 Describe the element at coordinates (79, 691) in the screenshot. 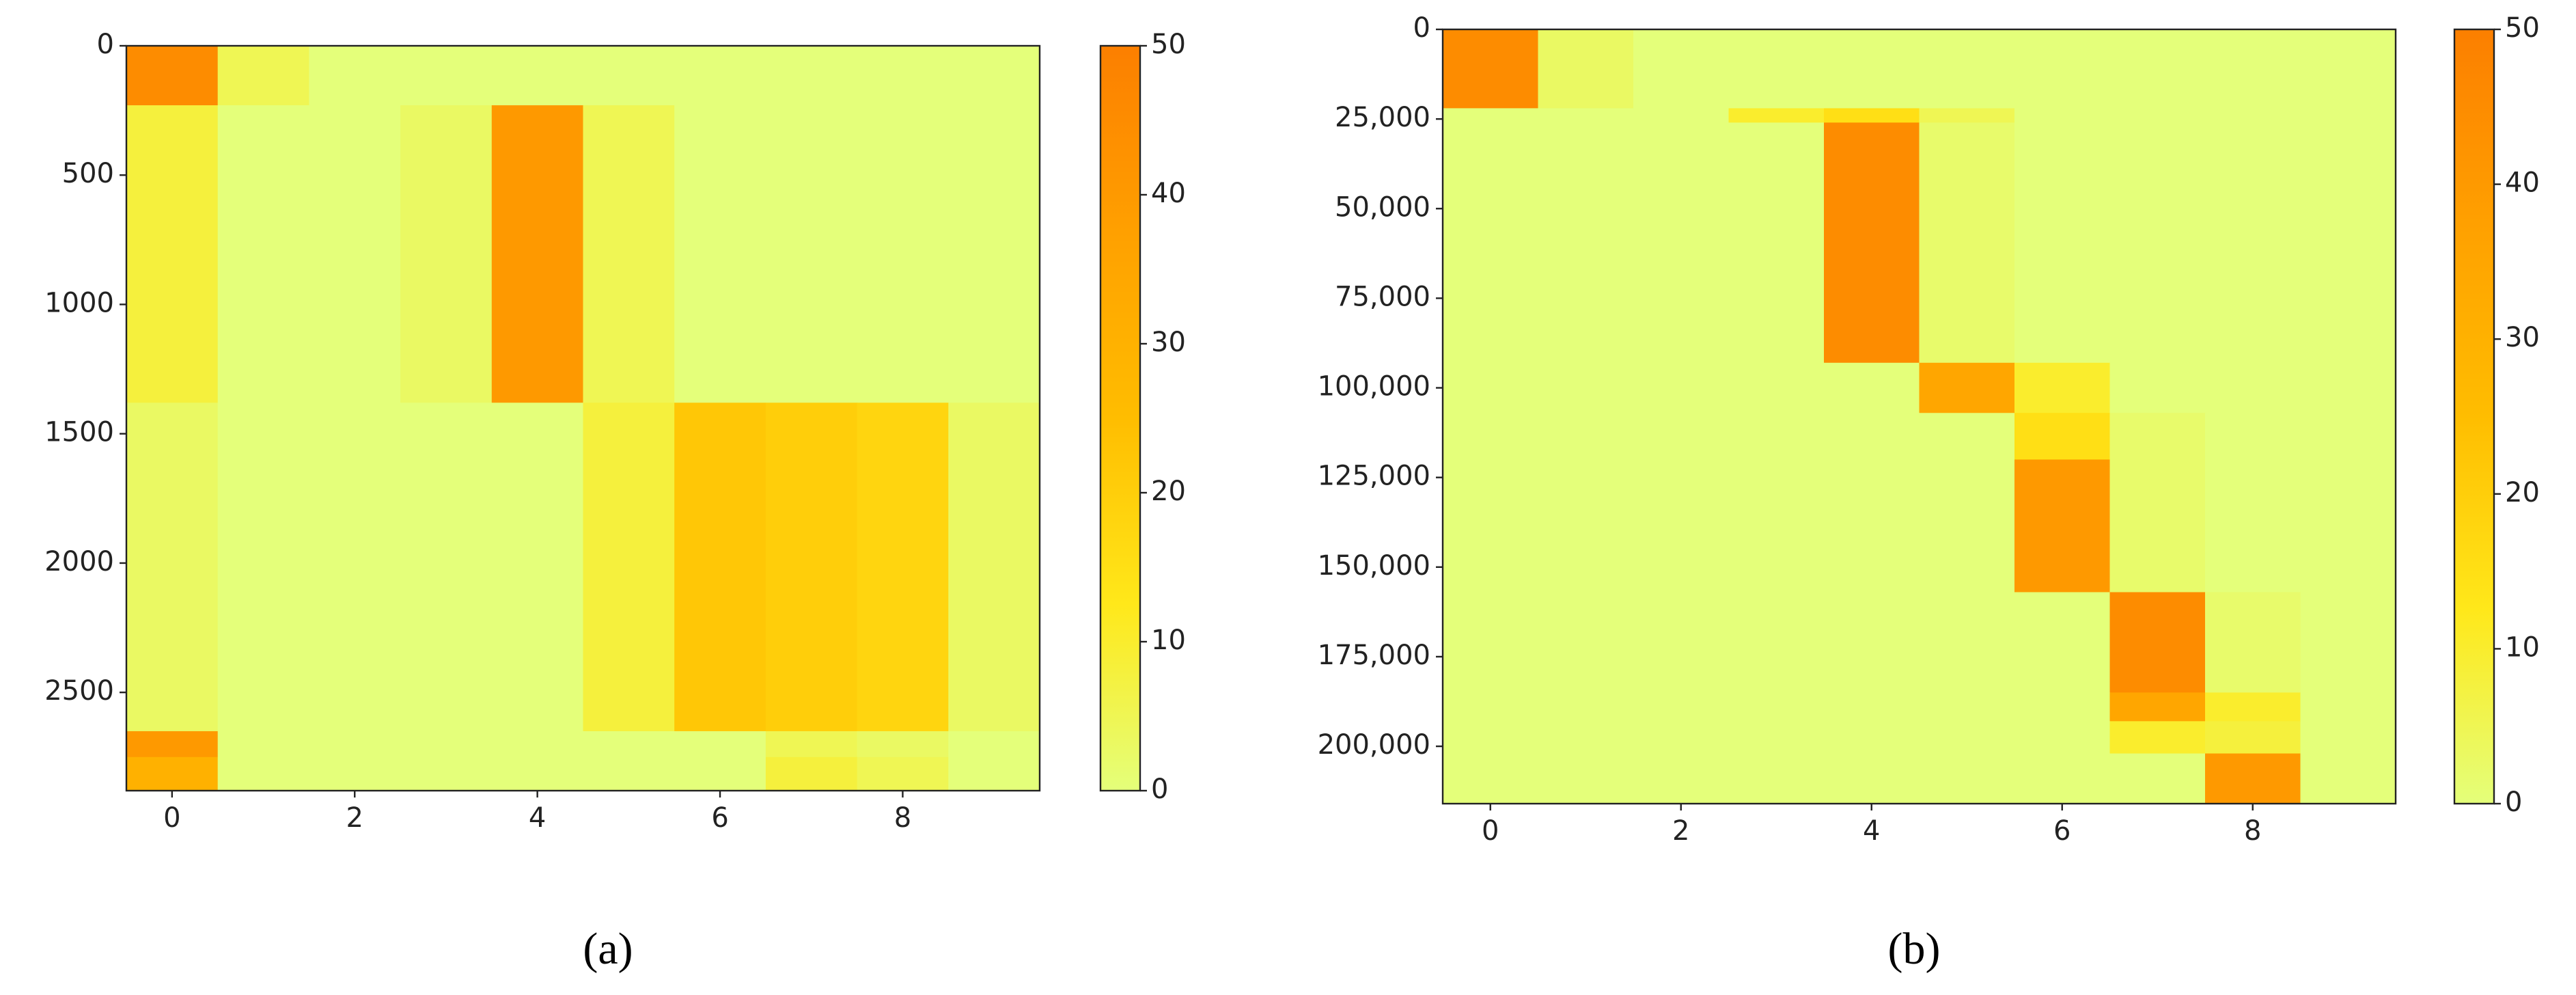

I see `y-tick-label: 2500` at that location.